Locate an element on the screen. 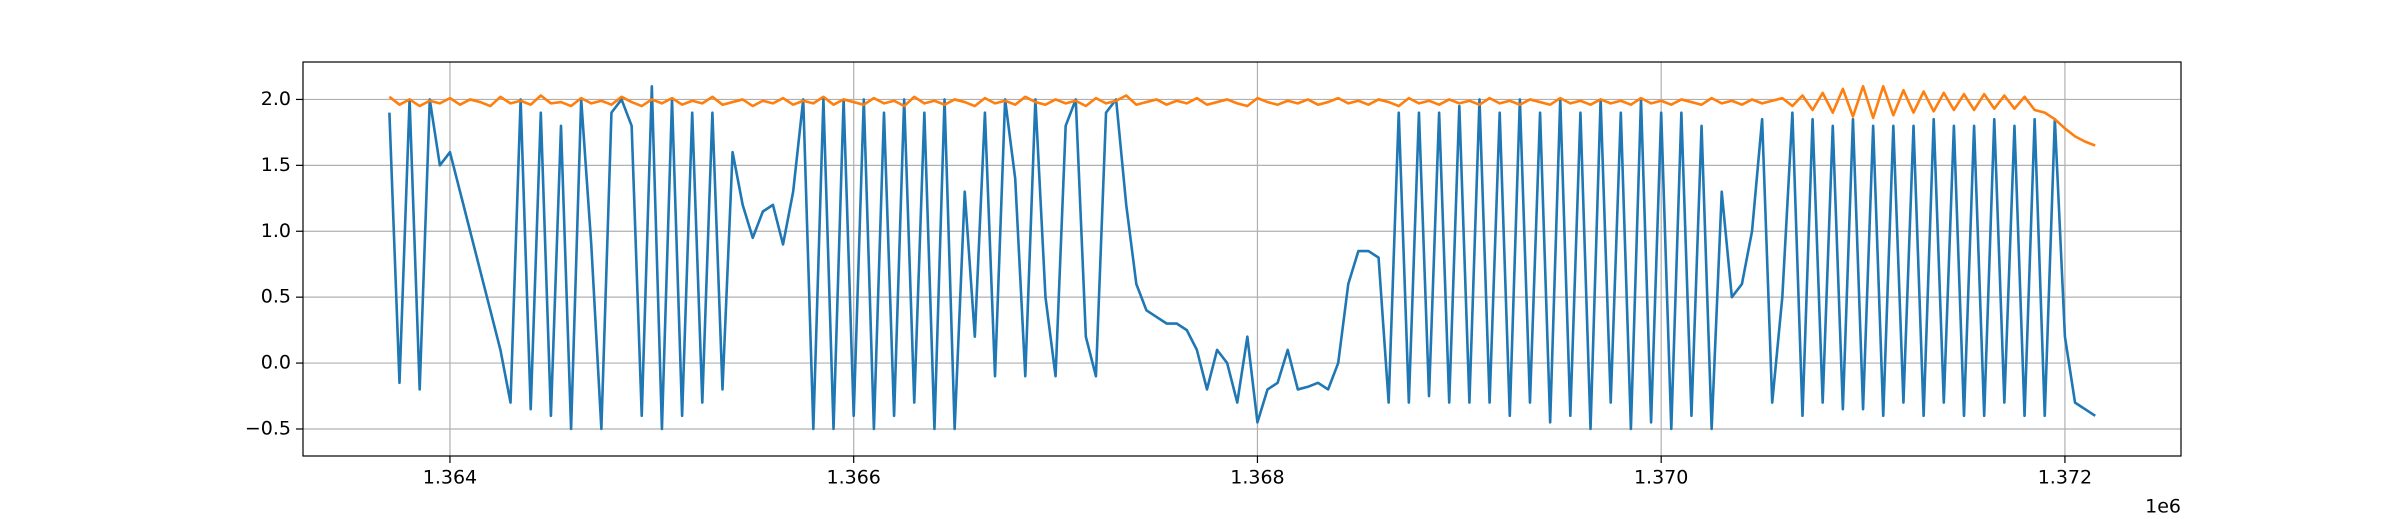 Image resolution: width=2400 pixels, height=525 pixels. y-tick-label: −0.5 is located at coordinates (268, 428).